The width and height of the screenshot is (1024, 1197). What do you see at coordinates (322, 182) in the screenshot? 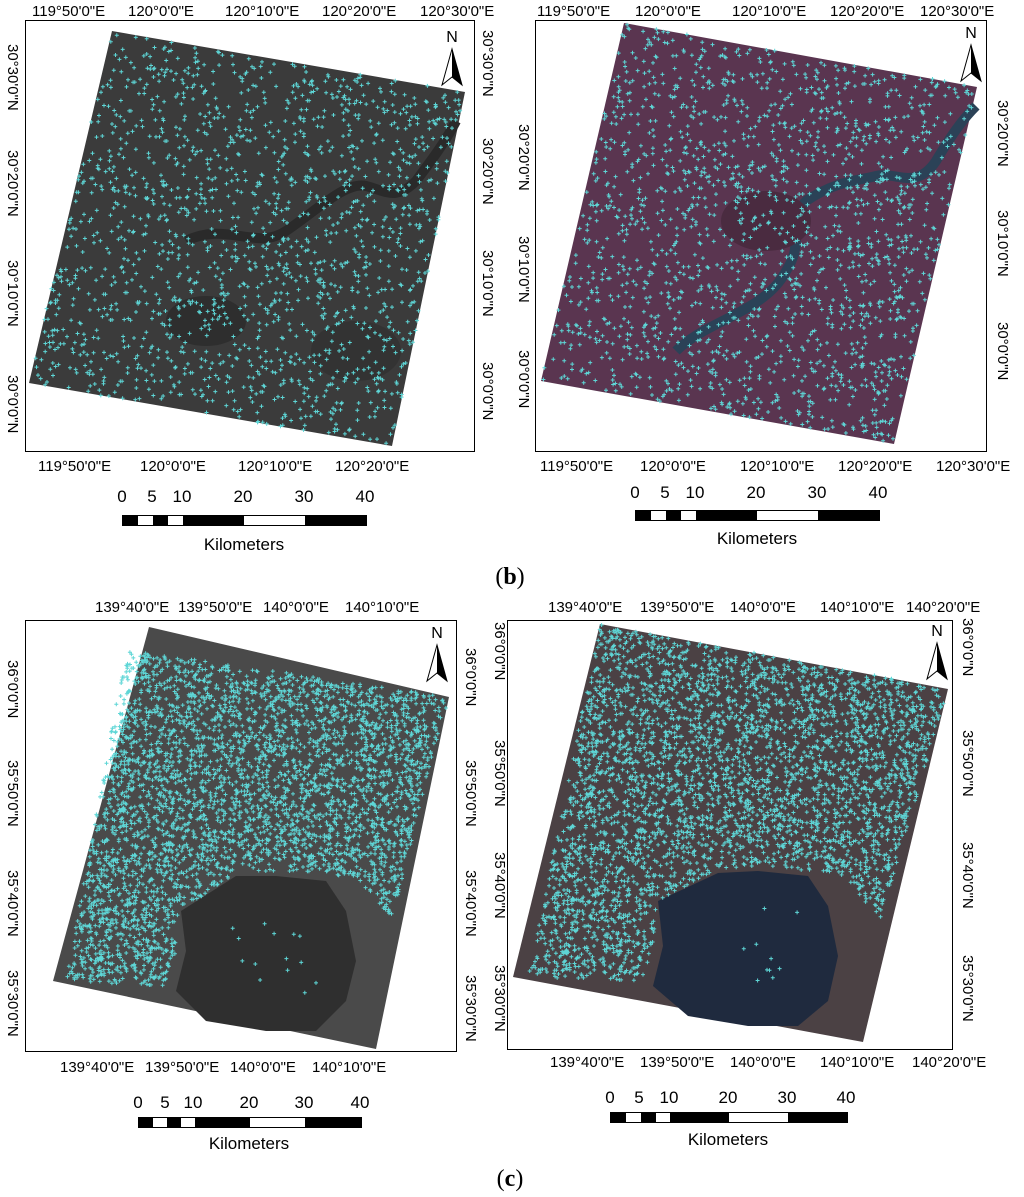
I see `river` at bounding box center [322, 182].